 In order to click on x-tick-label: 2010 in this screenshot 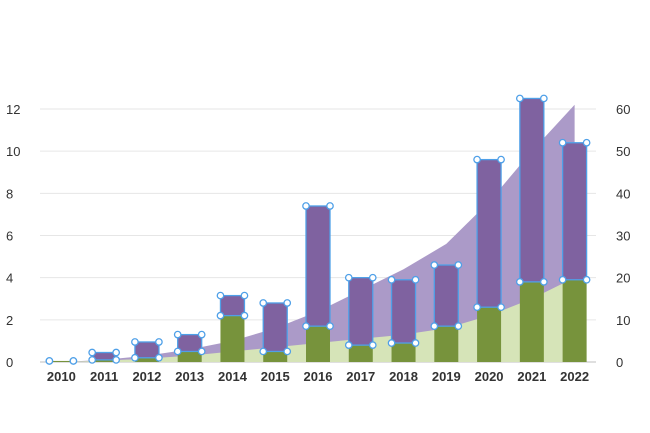, I will do `click(61, 376)`.